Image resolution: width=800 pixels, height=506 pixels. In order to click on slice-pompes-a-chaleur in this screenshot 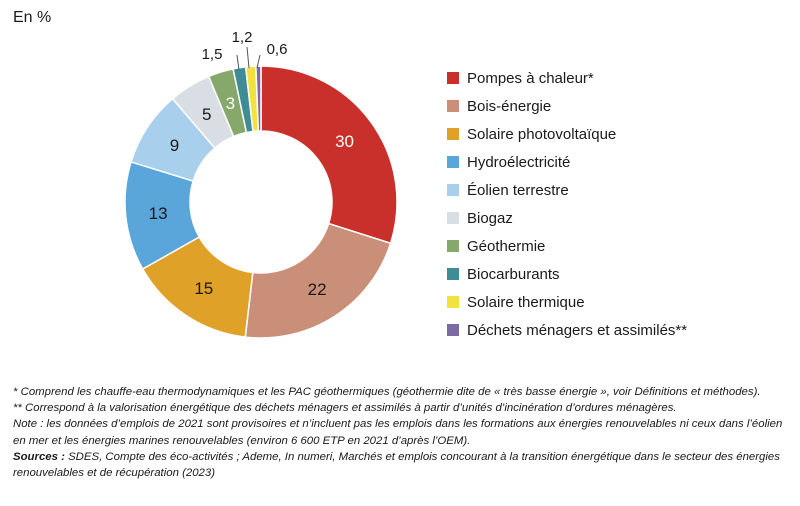, I will do `click(329, 155)`.